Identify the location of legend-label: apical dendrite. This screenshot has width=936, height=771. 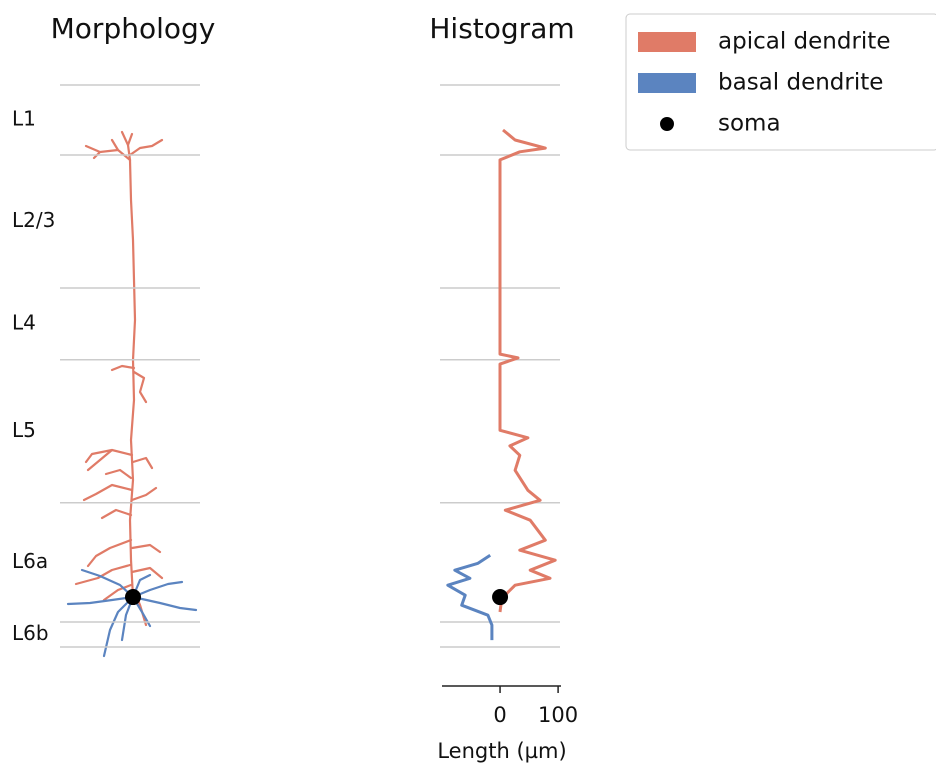
(804, 42).